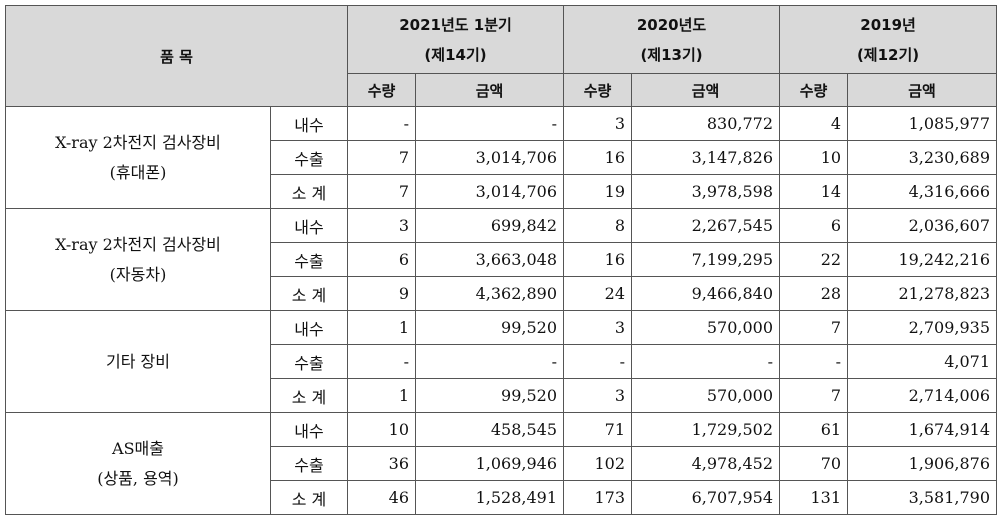 Image resolution: width=1001 pixels, height=519 pixels. Describe the element at coordinates (138, 448) in the screenshot. I see `product-name-line: AS매출` at that location.